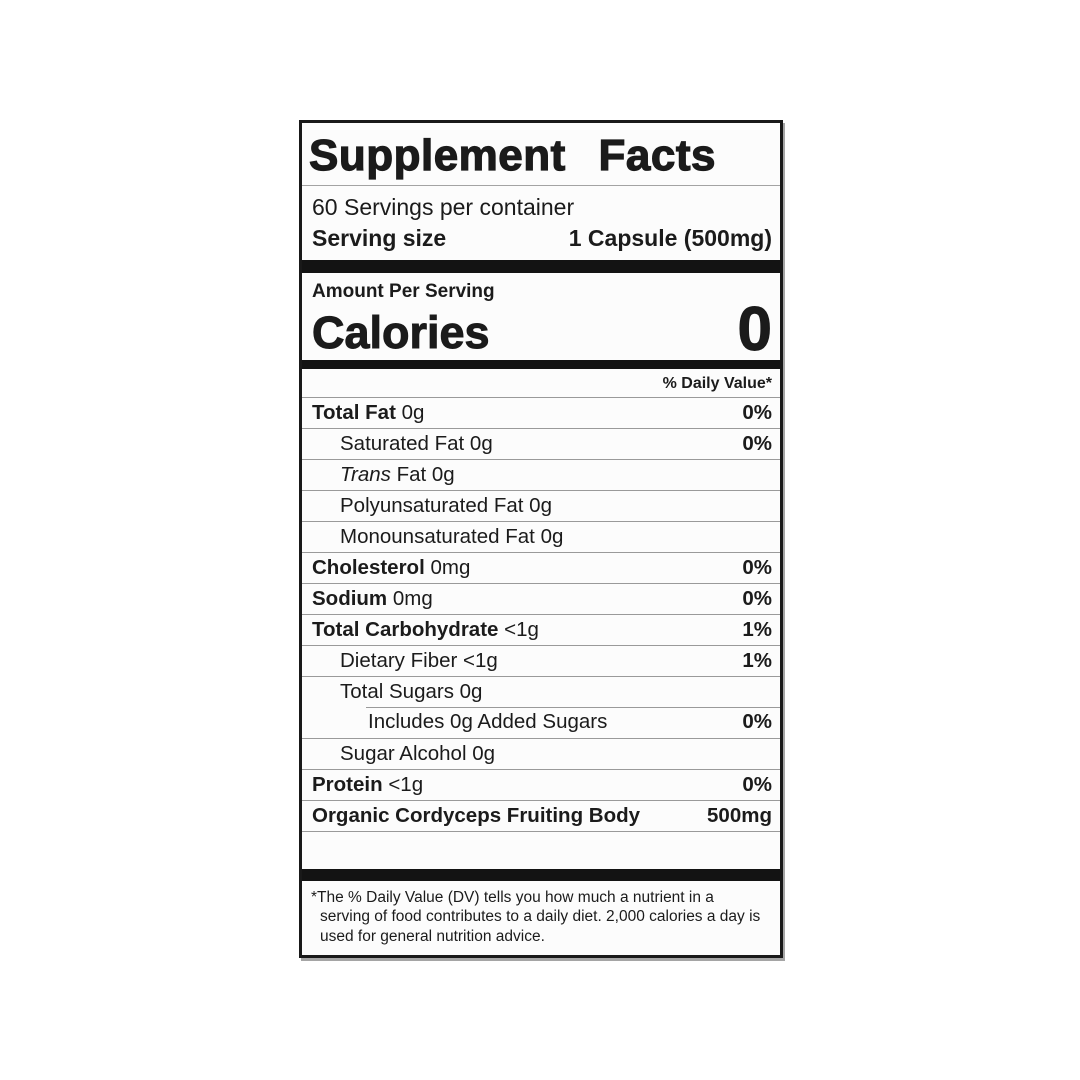 The image size is (1080, 1080). What do you see at coordinates (314, 897) in the screenshot?
I see `footnote-asterisk: *` at bounding box center [314, 897].